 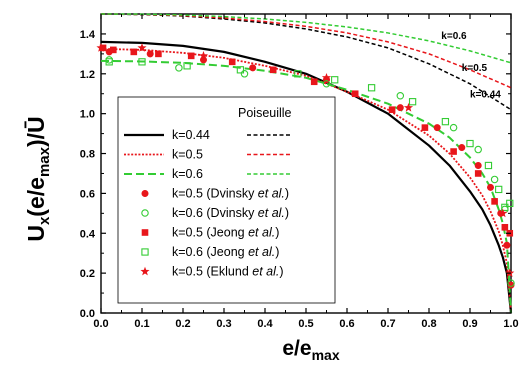 I want to click on legend-label: k=0.6, so click(x=187, y=174).